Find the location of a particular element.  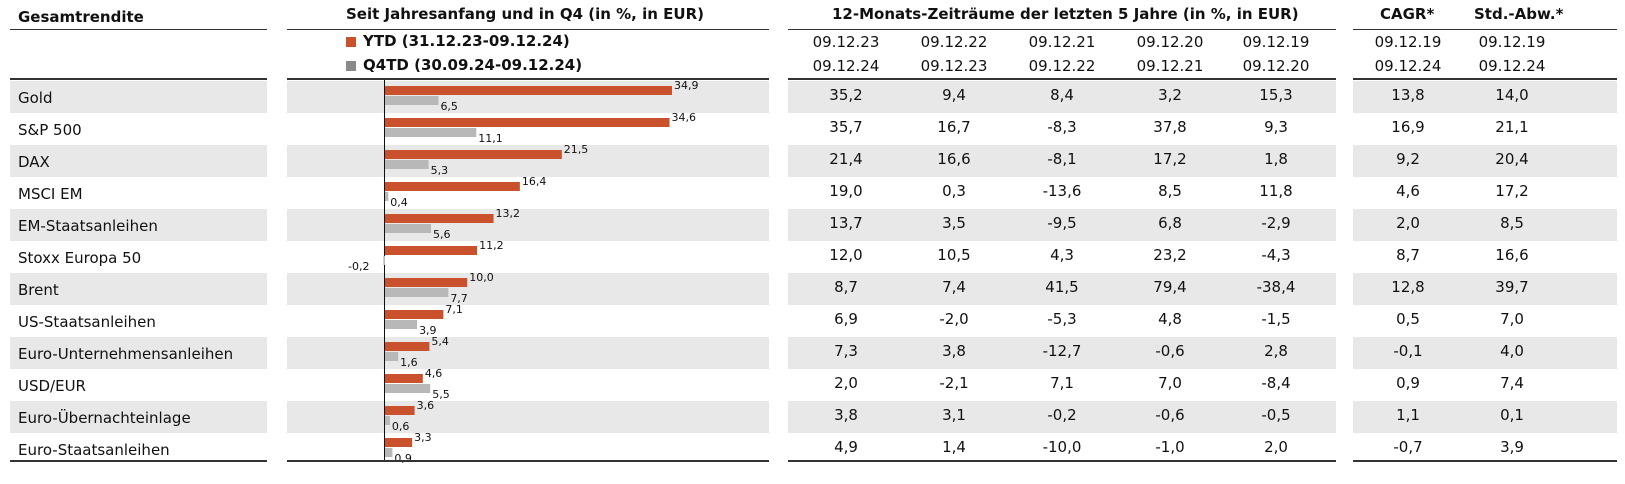

q4td-data-label: 1,6 is located at coordinates (409, 362).